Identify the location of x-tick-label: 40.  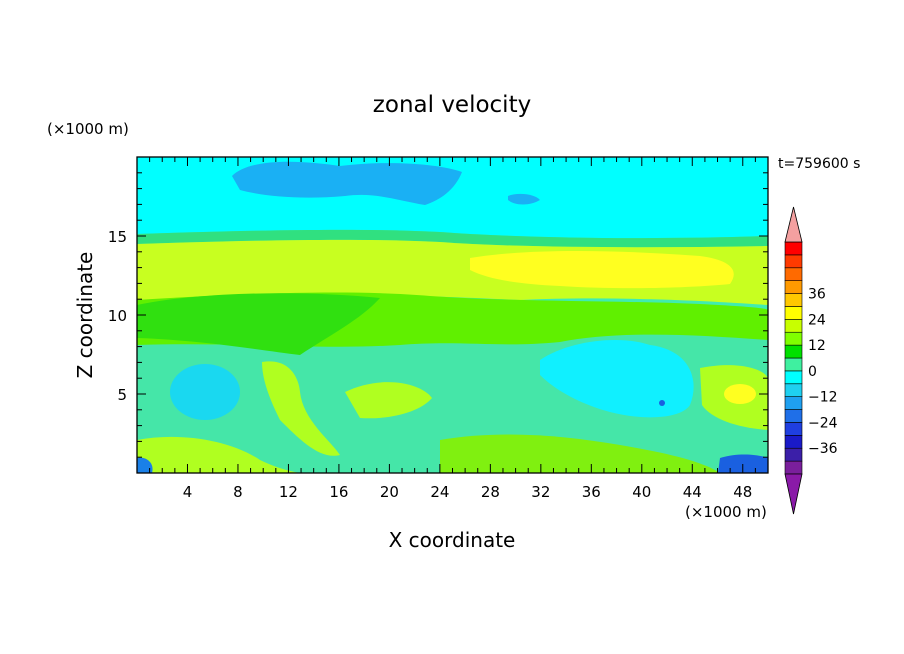
(641, 492).